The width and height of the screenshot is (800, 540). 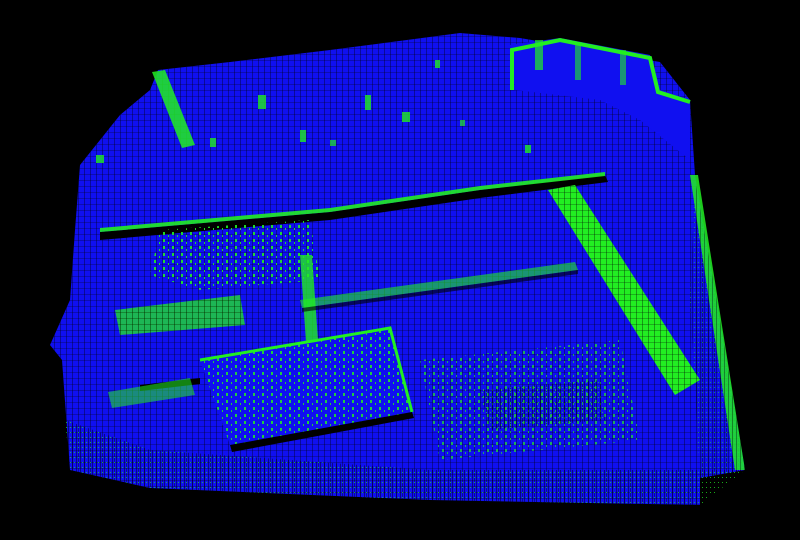 What do you see at coordinates (624, 290) in the screenshot?
I see `diagonal-strip-texture` at bounding box center [624, 290].